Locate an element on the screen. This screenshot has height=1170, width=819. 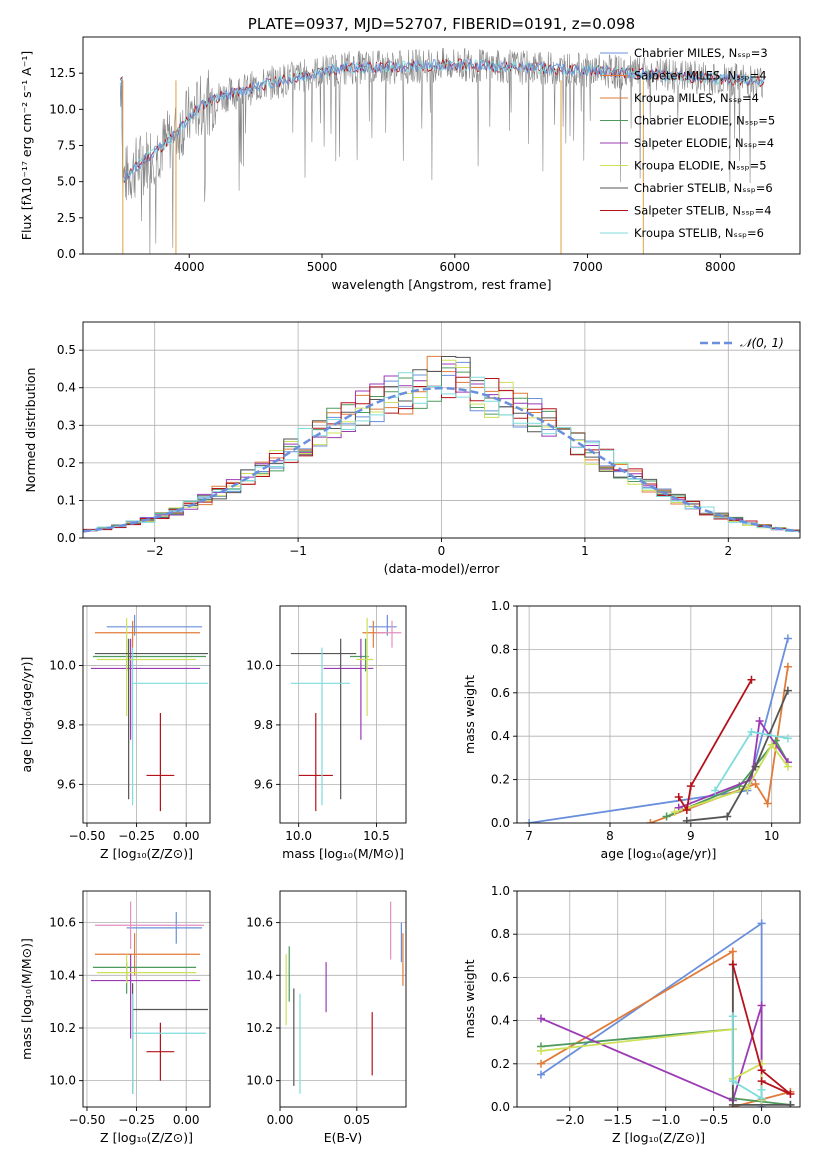
x-tick-label: −2.0 is located at coordinates (569, 1120).